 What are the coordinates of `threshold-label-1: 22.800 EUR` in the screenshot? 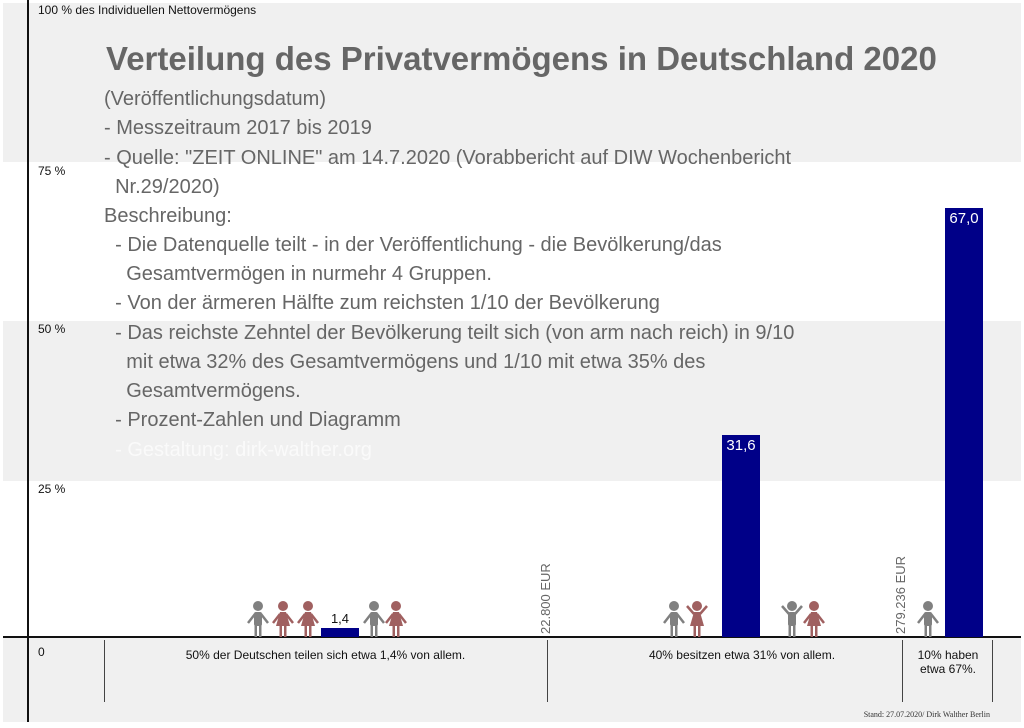 It's located at (545, 598).